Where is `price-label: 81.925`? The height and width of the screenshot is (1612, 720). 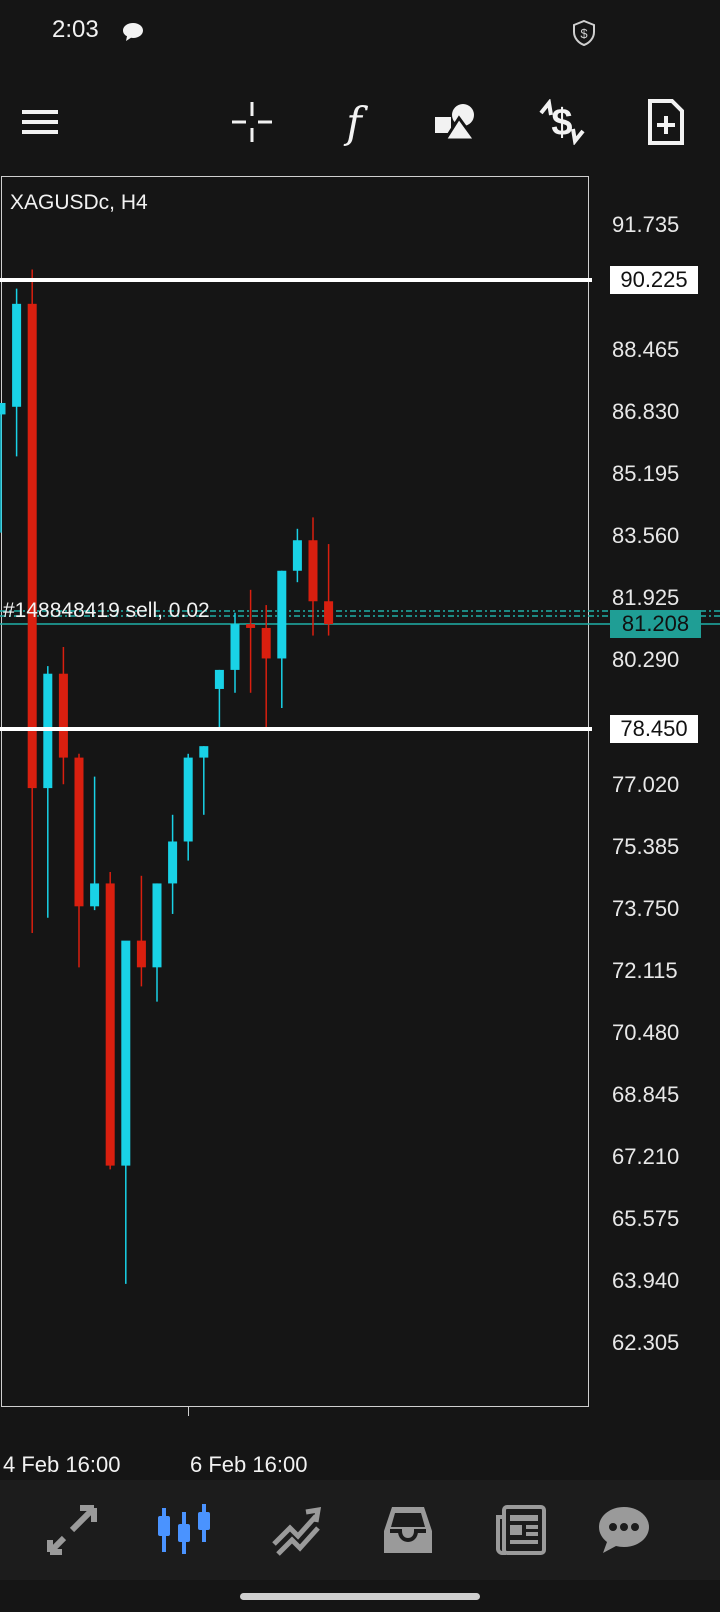
price-label: 81.925 is located at coordinates (646, 597).